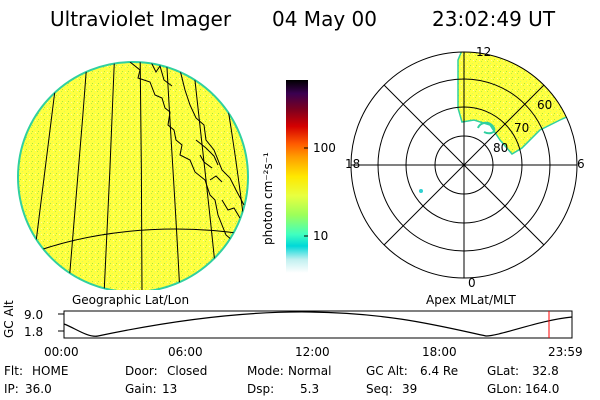 The height and width of the screenshot is (400, 600). Describe the element at coordinates (131, 300) in the screenshot. I see `geographic-caption: Geographic Lat/Lon` at that location.